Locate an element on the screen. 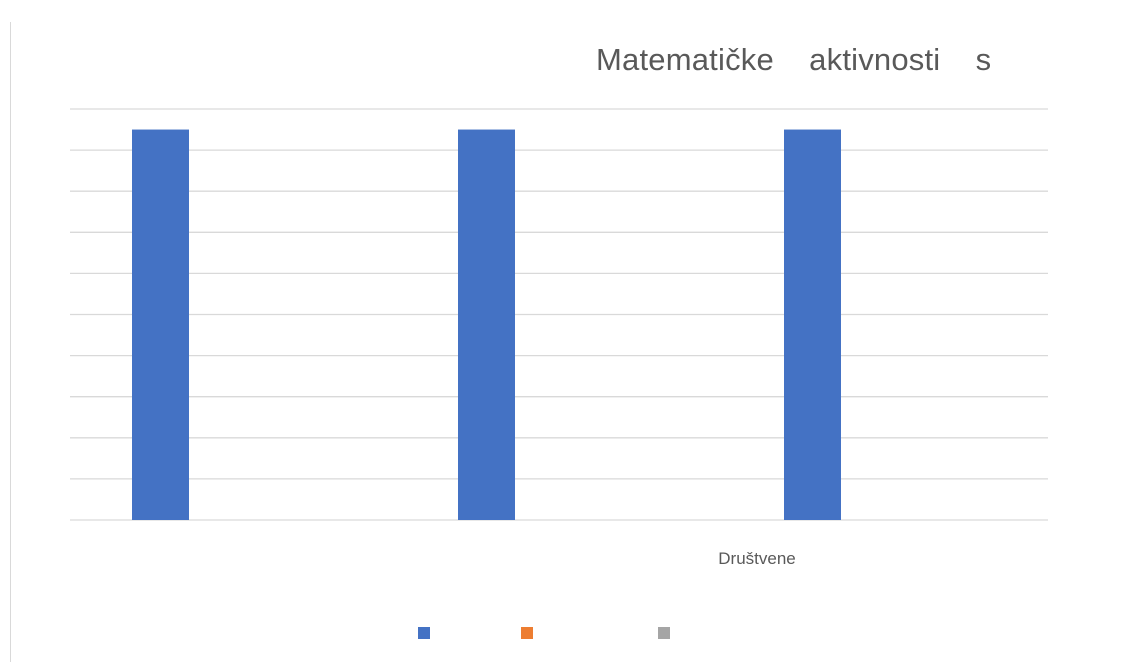 Image resolution: width=1124 pixels, height=662 pixels. x-axis-labels: Društvene is located at coordinates (756, 558).